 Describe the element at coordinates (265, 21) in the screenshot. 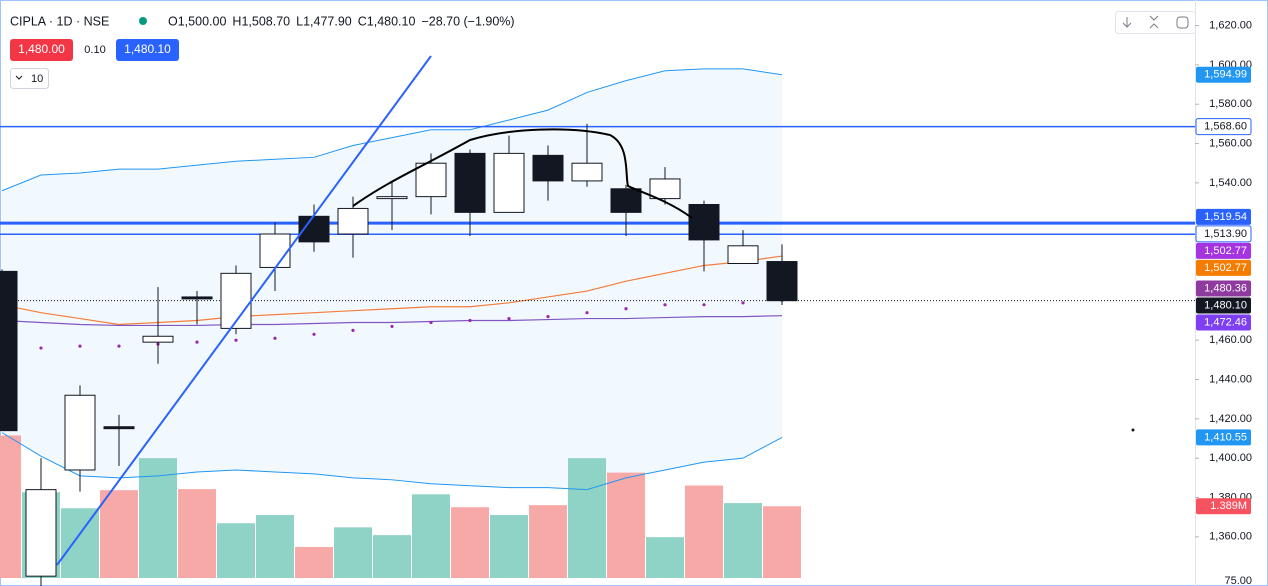

I see `ohlc-value: 1,508.70` at that location.